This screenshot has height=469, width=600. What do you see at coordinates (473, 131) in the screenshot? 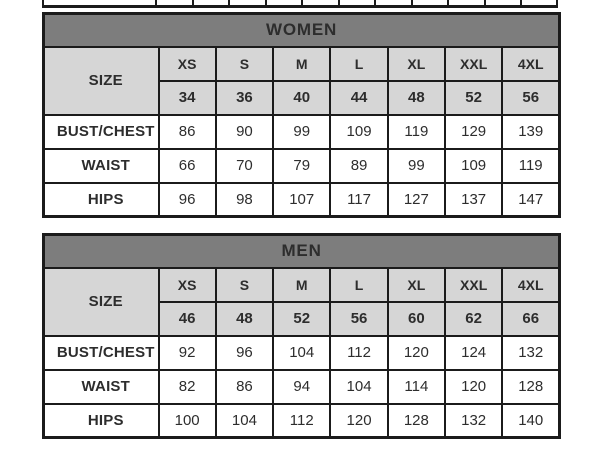
I see `value-cell: 129` at bounding box center [473, 131].